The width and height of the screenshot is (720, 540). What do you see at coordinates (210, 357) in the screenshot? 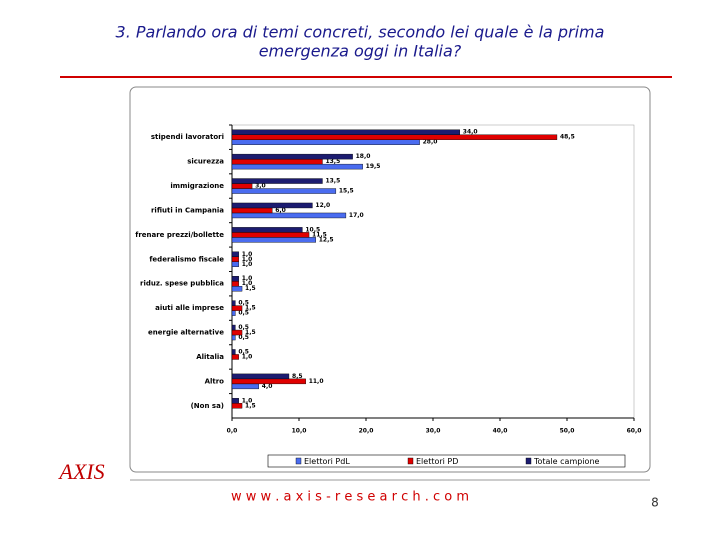
I see `y-tick-label: Alitalia` at bounding box center [210, 357].